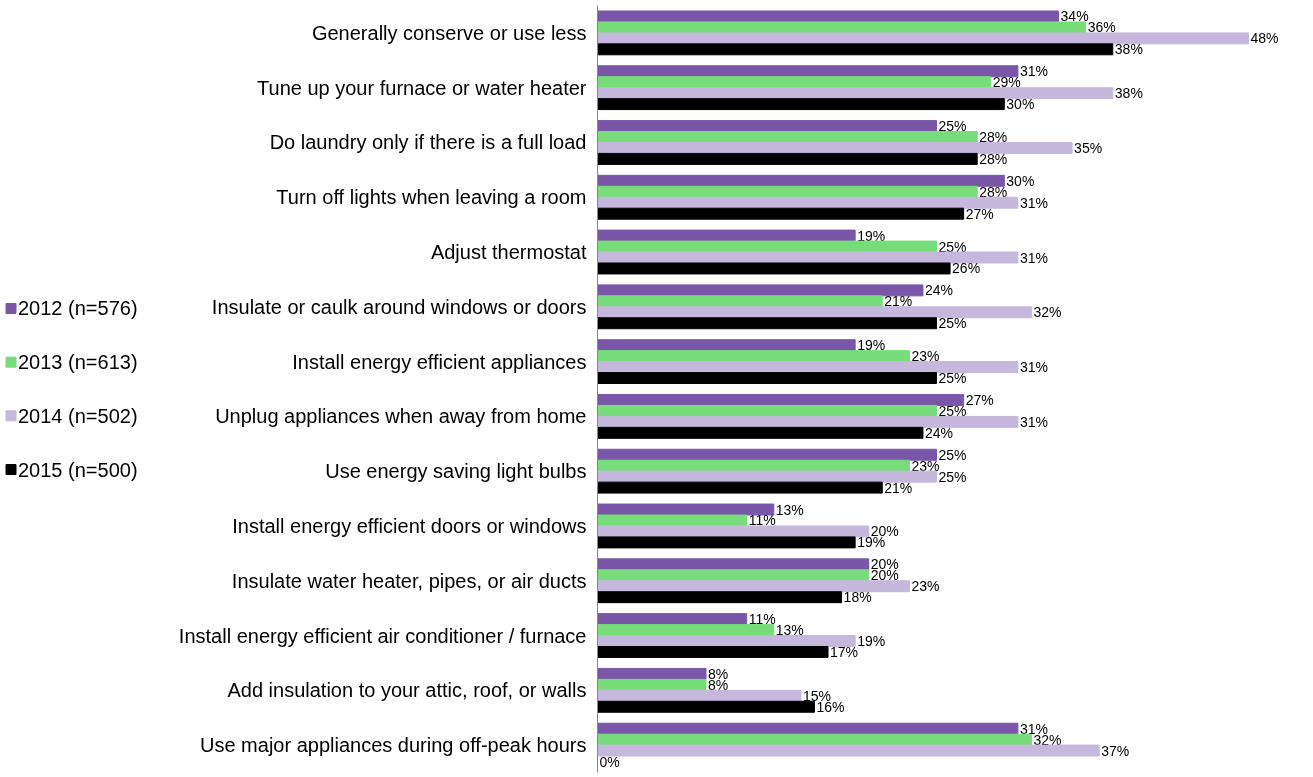 Image resolution: width=1313 pixels, height=777 pixels. What do you see at coordinates (966, 268) in the screenshot?
I see `data-label: 26%` at bounding box center [966, 268].